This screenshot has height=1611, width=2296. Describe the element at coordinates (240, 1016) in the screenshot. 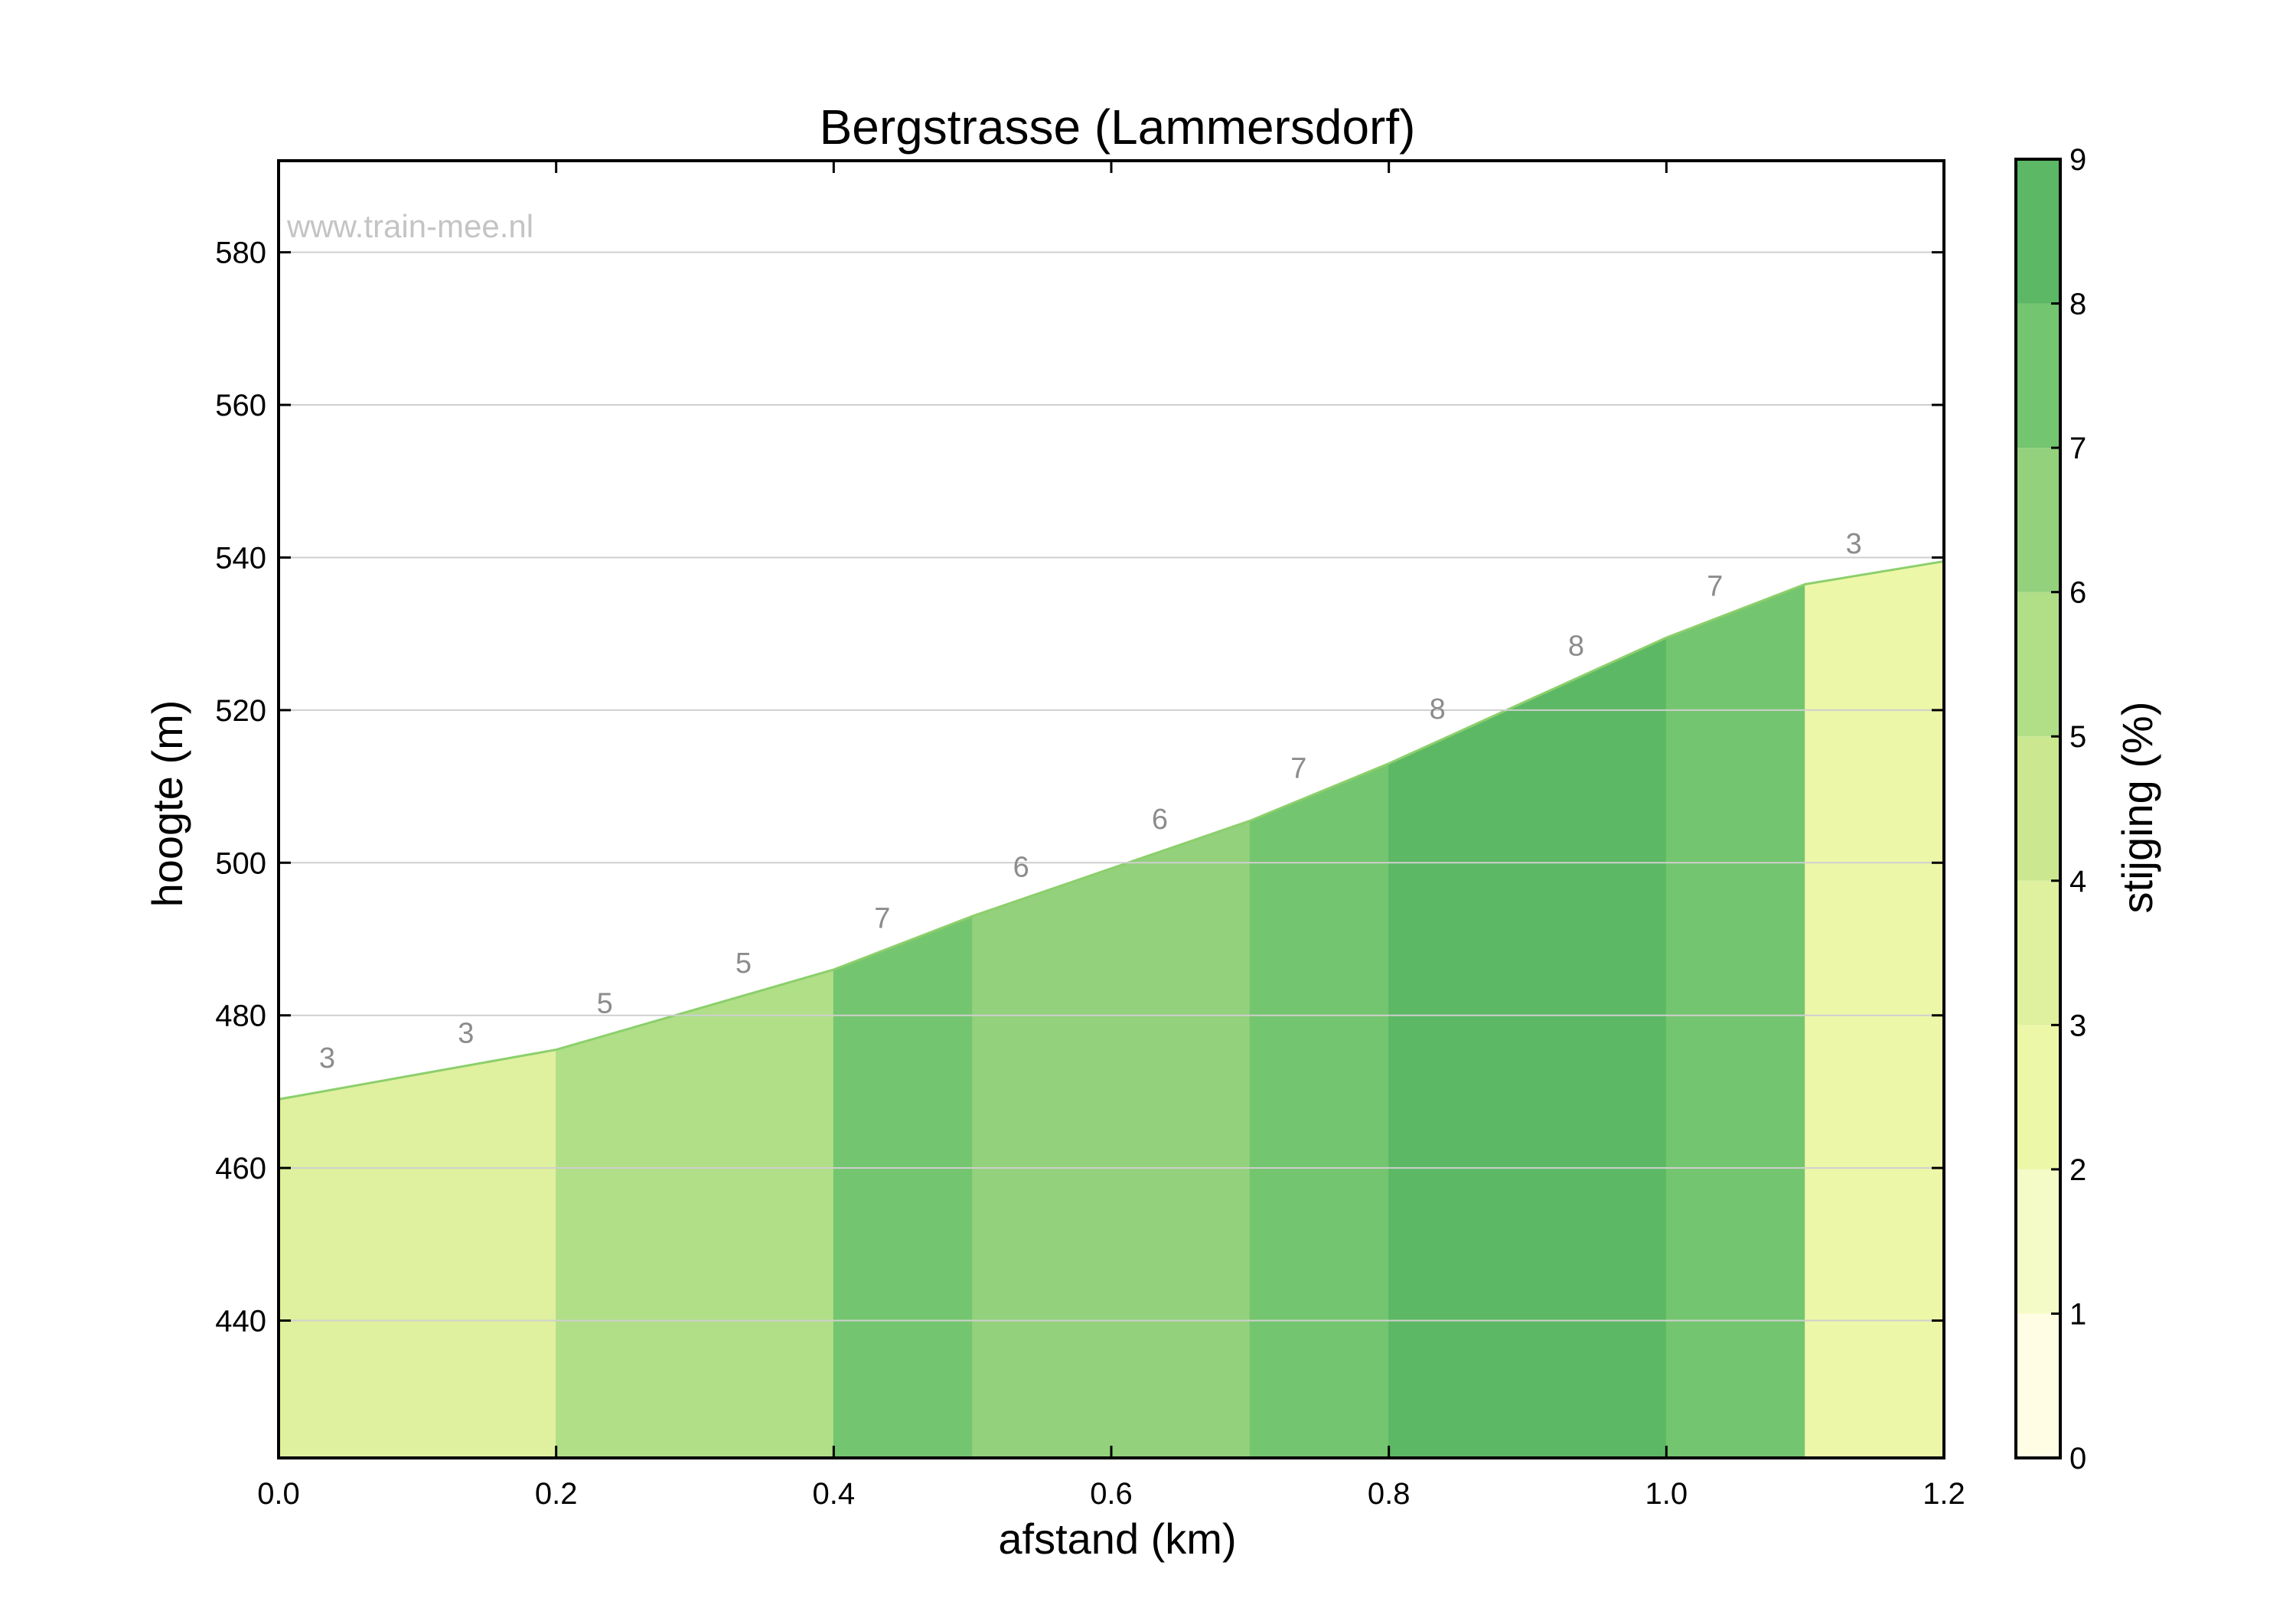

I see `y-tick-label-480: 480` at that location.